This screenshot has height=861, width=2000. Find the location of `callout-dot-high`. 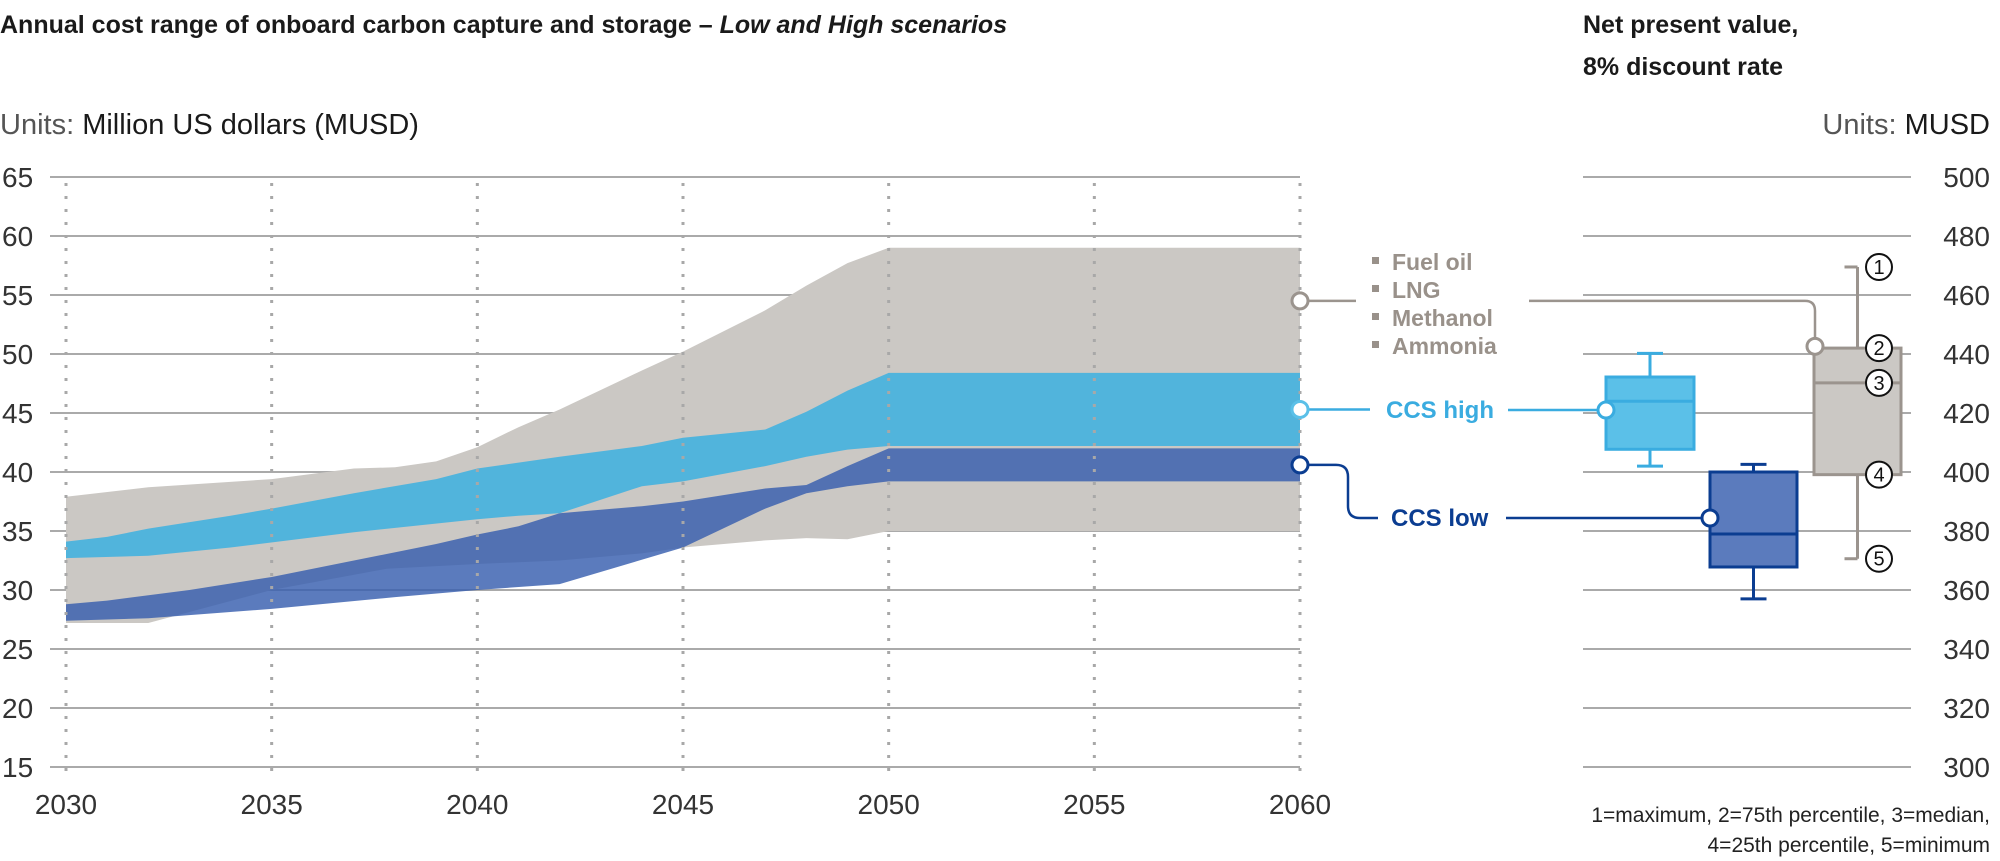

callout-dot-high is located at coordinates (1300, 409).